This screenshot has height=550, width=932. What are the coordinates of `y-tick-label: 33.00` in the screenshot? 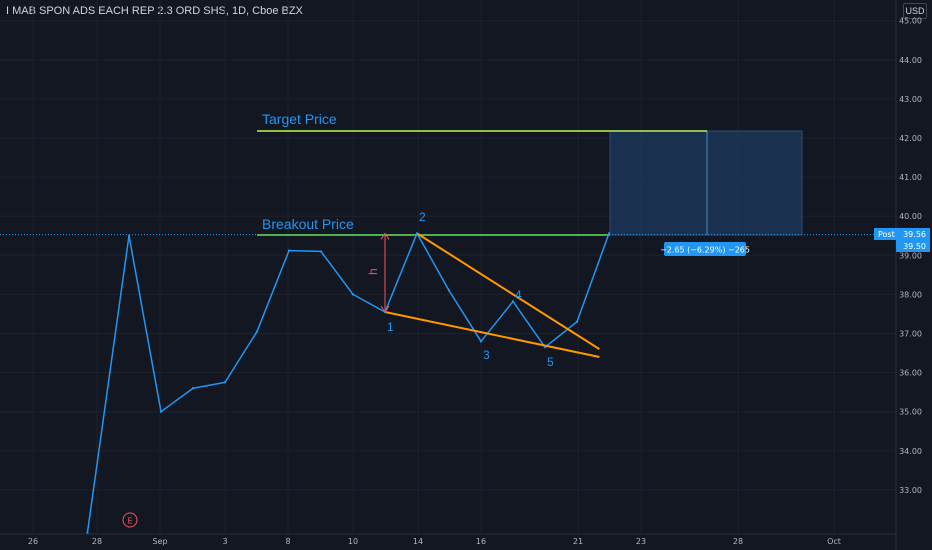 It's located at (910, 490).